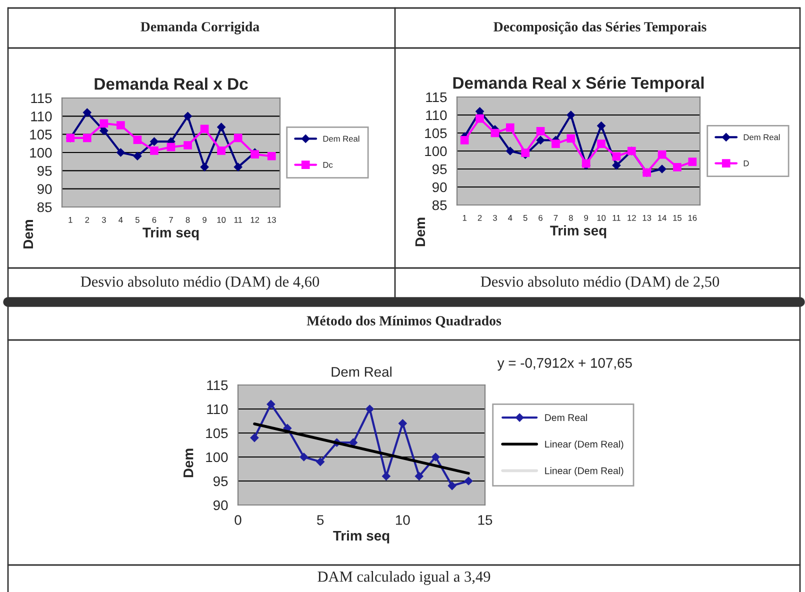  I want to click on text: y = -0,7912x + 107,65, so click(564, 364).